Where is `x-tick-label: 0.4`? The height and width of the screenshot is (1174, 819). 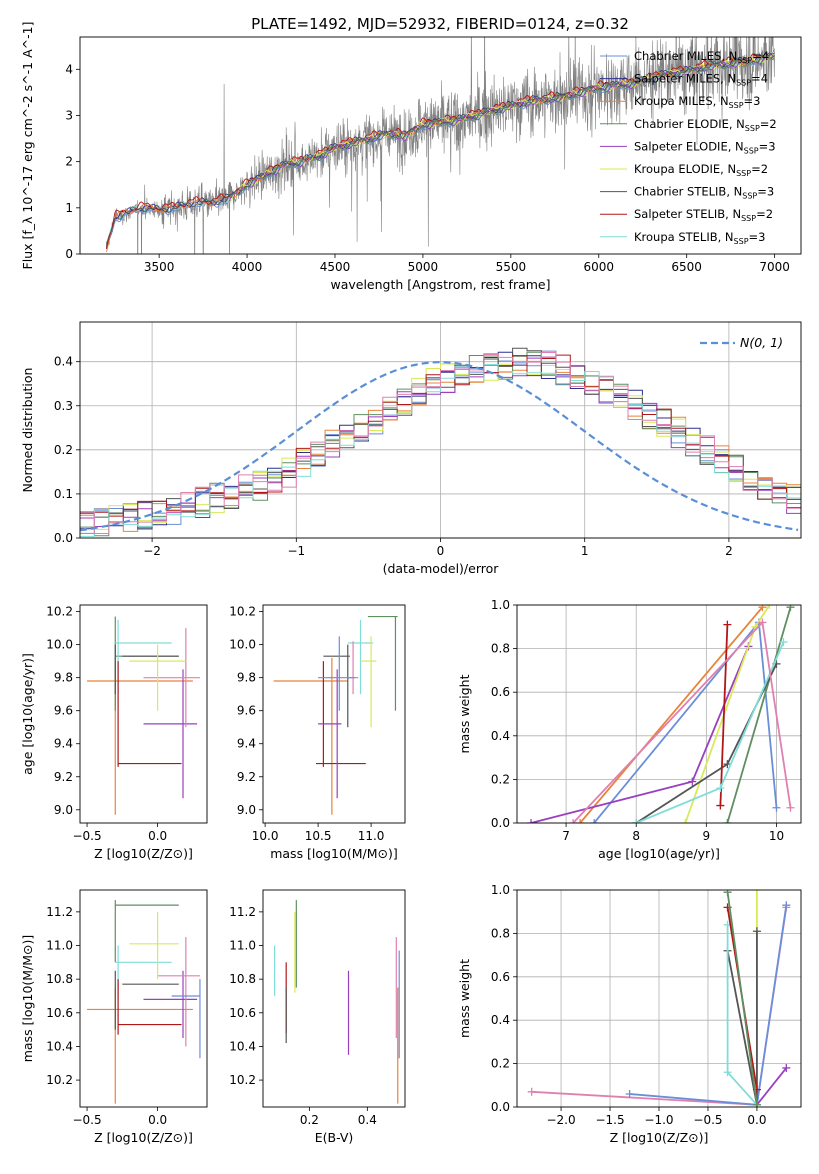
x-tick-label: 0.4 is located at coordinates (367, 1120).